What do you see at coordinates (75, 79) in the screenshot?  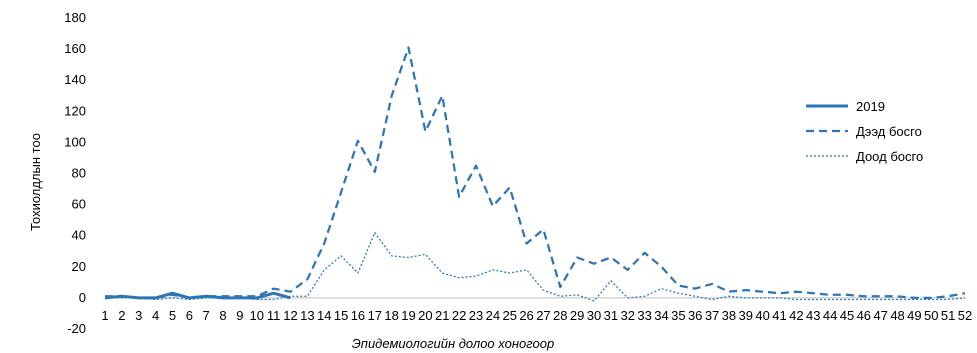 I see `y-tick-label: 140` at bounding box center [75, 79].